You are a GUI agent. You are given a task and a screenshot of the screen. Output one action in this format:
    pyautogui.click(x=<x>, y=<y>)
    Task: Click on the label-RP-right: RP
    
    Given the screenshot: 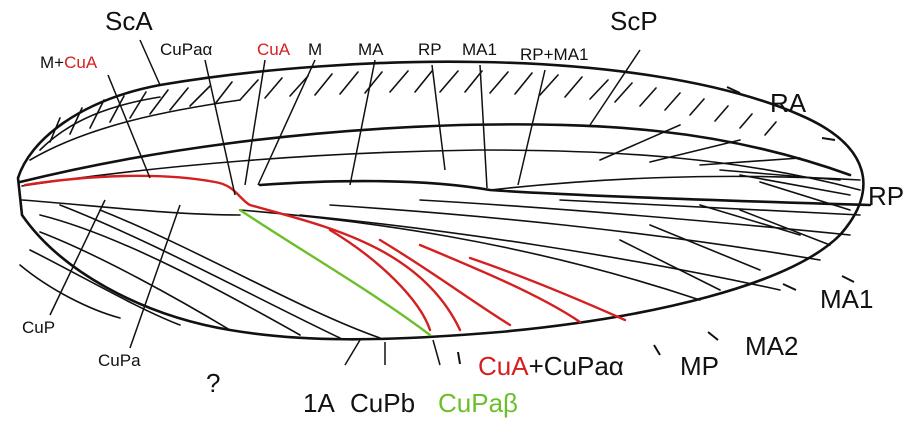 What is the action you would take?
    pyautogui.click(x=886, y=196)
    